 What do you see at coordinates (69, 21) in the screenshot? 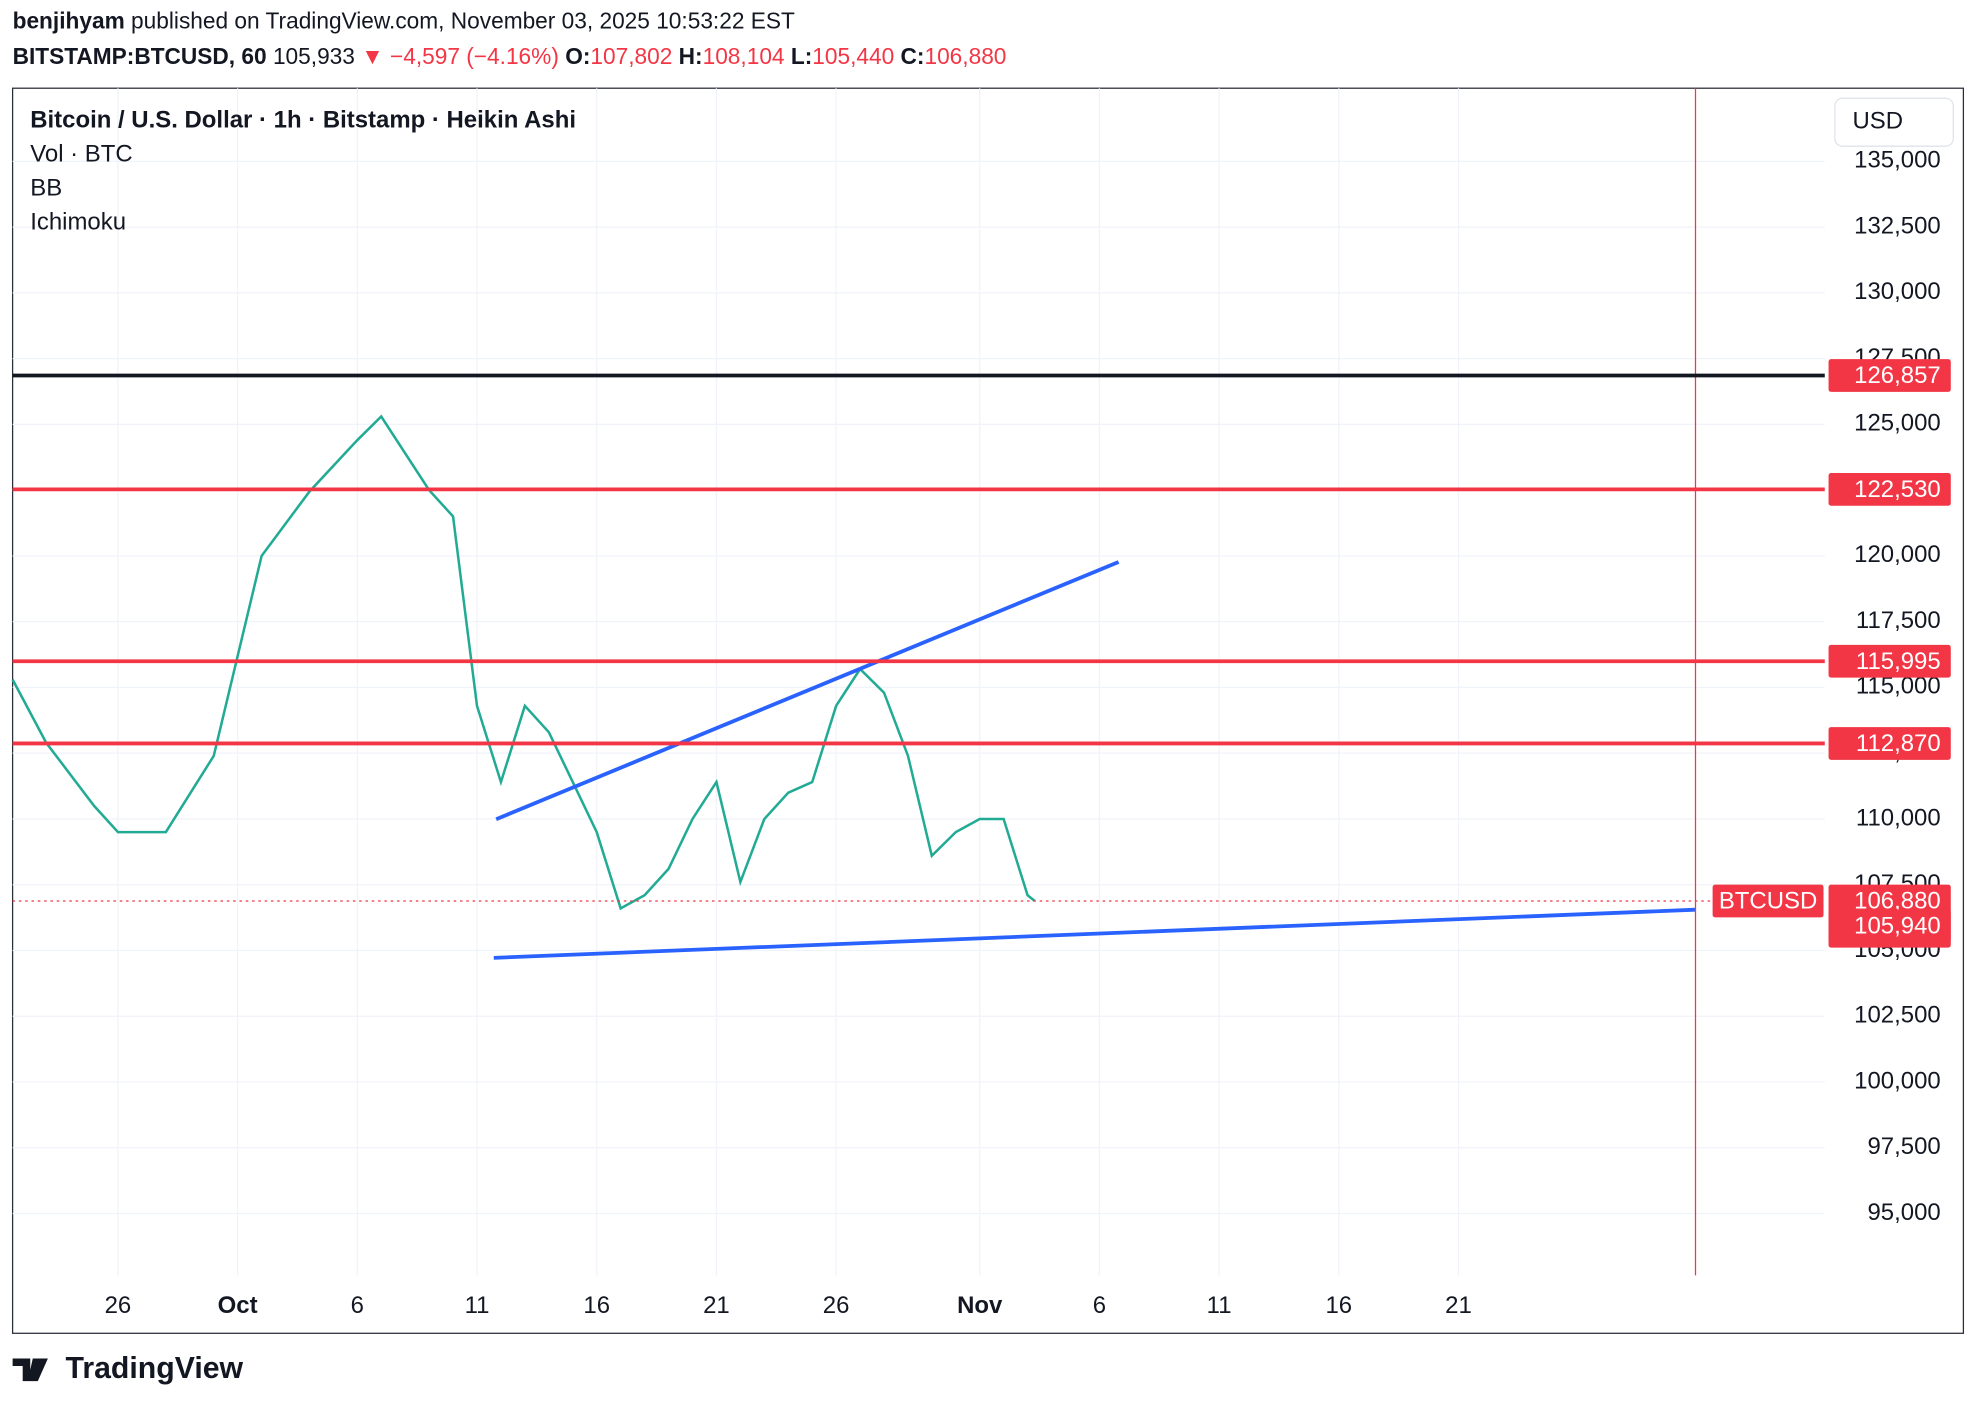
I see `author: benjihyam` at bounding box center [69, 21].